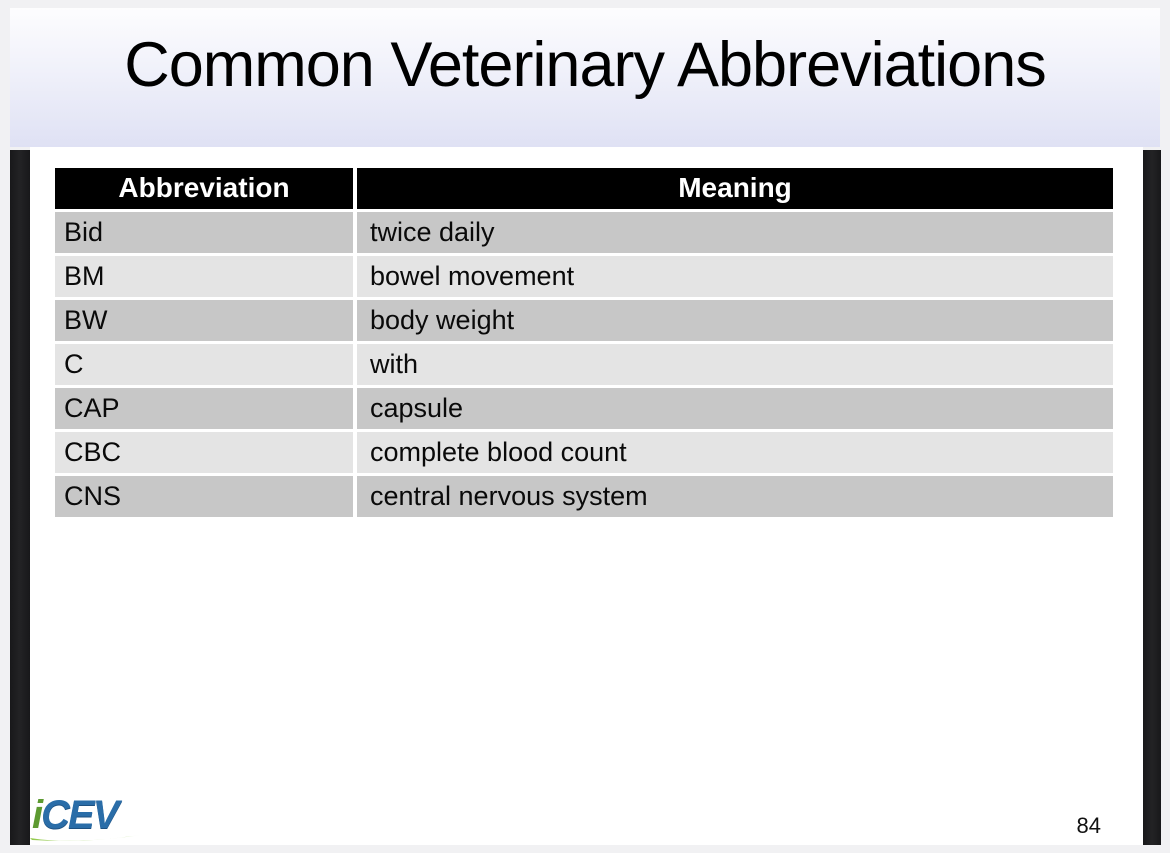 This screenshot has width=1170, height=853. Describe the element at coordinates (206, 189) in the screenshot. I see `abbreviation-column-header: Abbreviation` at that location.